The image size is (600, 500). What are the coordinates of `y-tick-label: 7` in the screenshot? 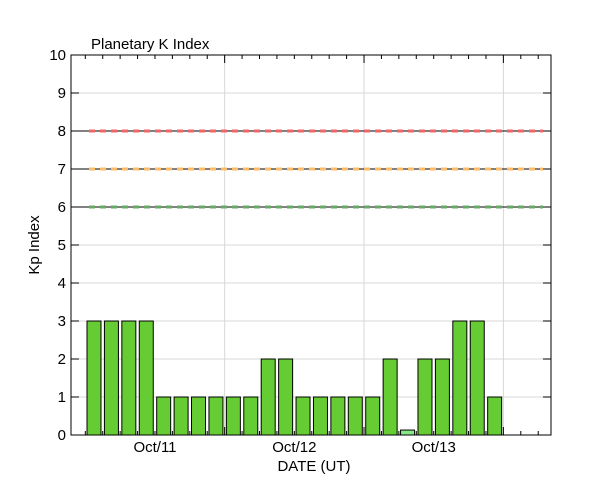 It's located at (62, 169).